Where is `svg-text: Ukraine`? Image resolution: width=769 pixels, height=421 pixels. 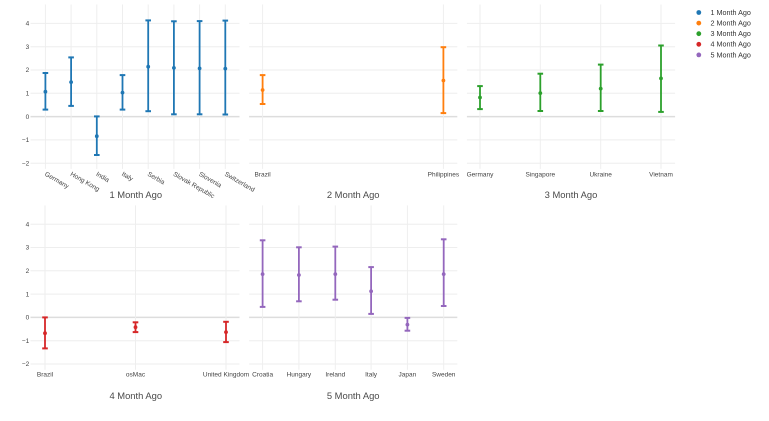
svg-text: Ukraine is located at coordinates (600, 175).